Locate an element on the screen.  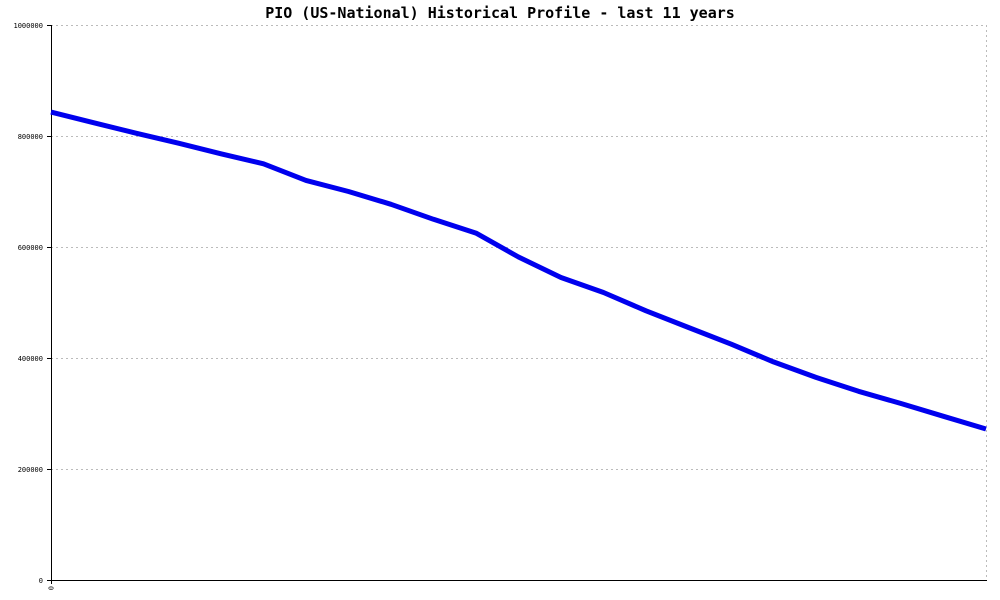
x-tick-label: 0 is located at coordinates (52, 588).